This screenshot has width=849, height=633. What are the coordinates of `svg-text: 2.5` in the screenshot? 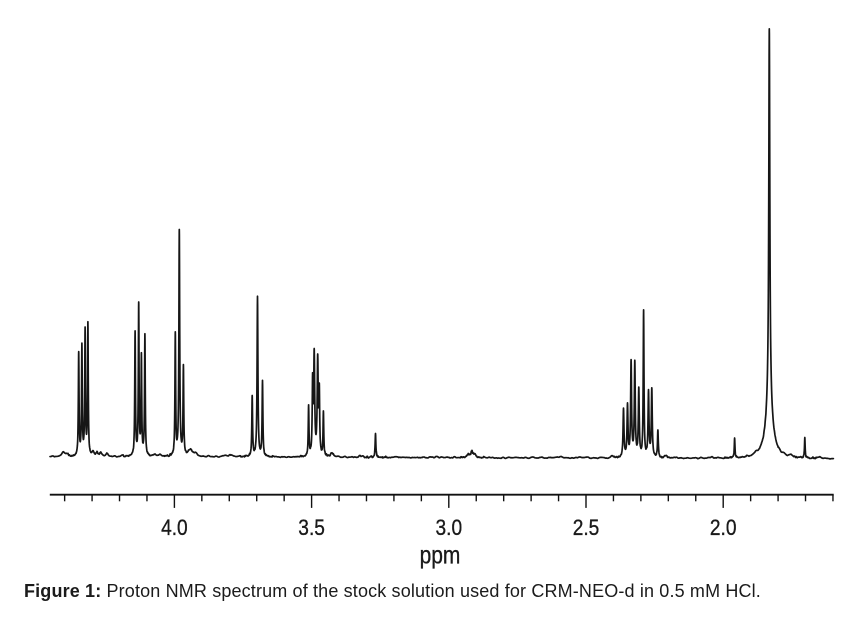 It's located at (586, 528).